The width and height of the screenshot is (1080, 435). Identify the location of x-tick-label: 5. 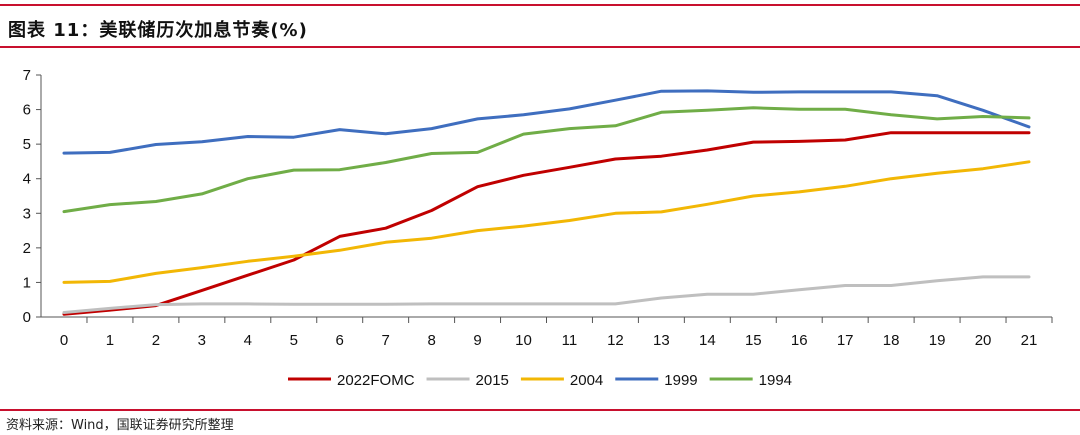
(294, 340).